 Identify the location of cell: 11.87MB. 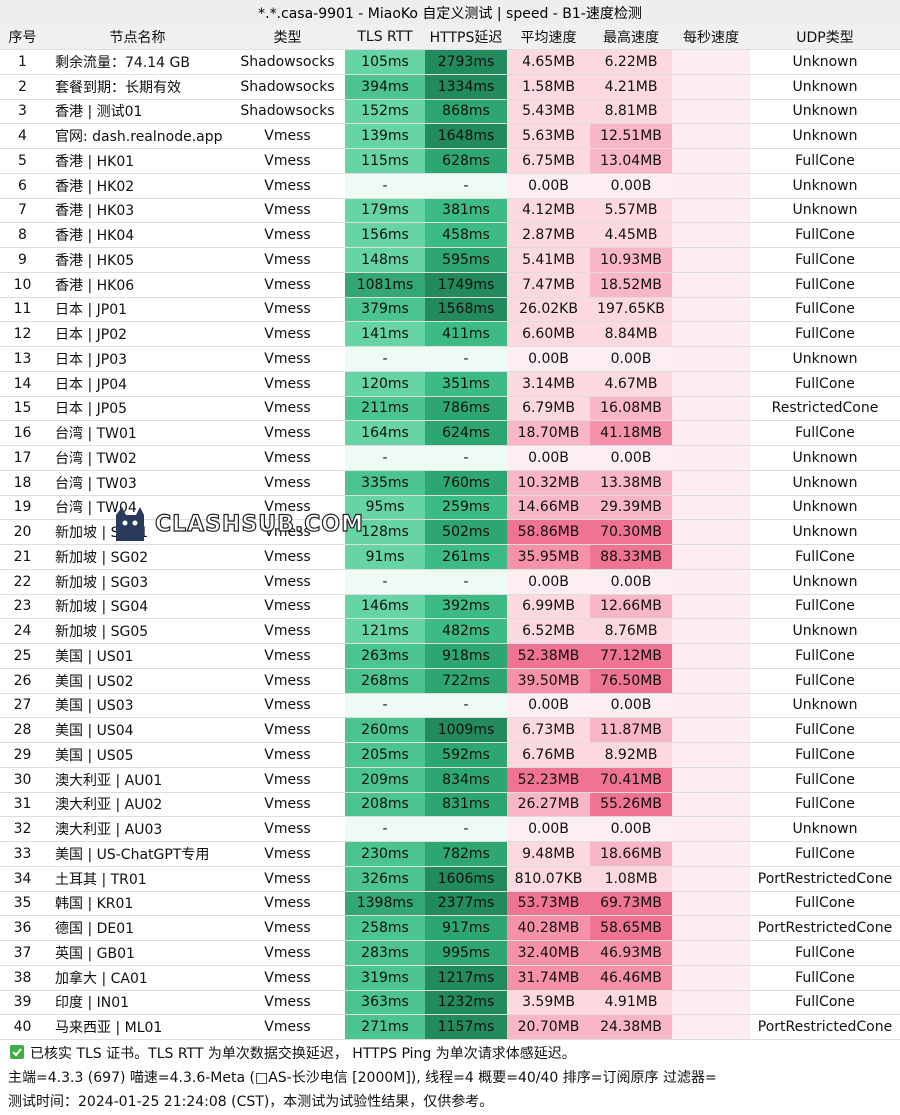
(631, 730).